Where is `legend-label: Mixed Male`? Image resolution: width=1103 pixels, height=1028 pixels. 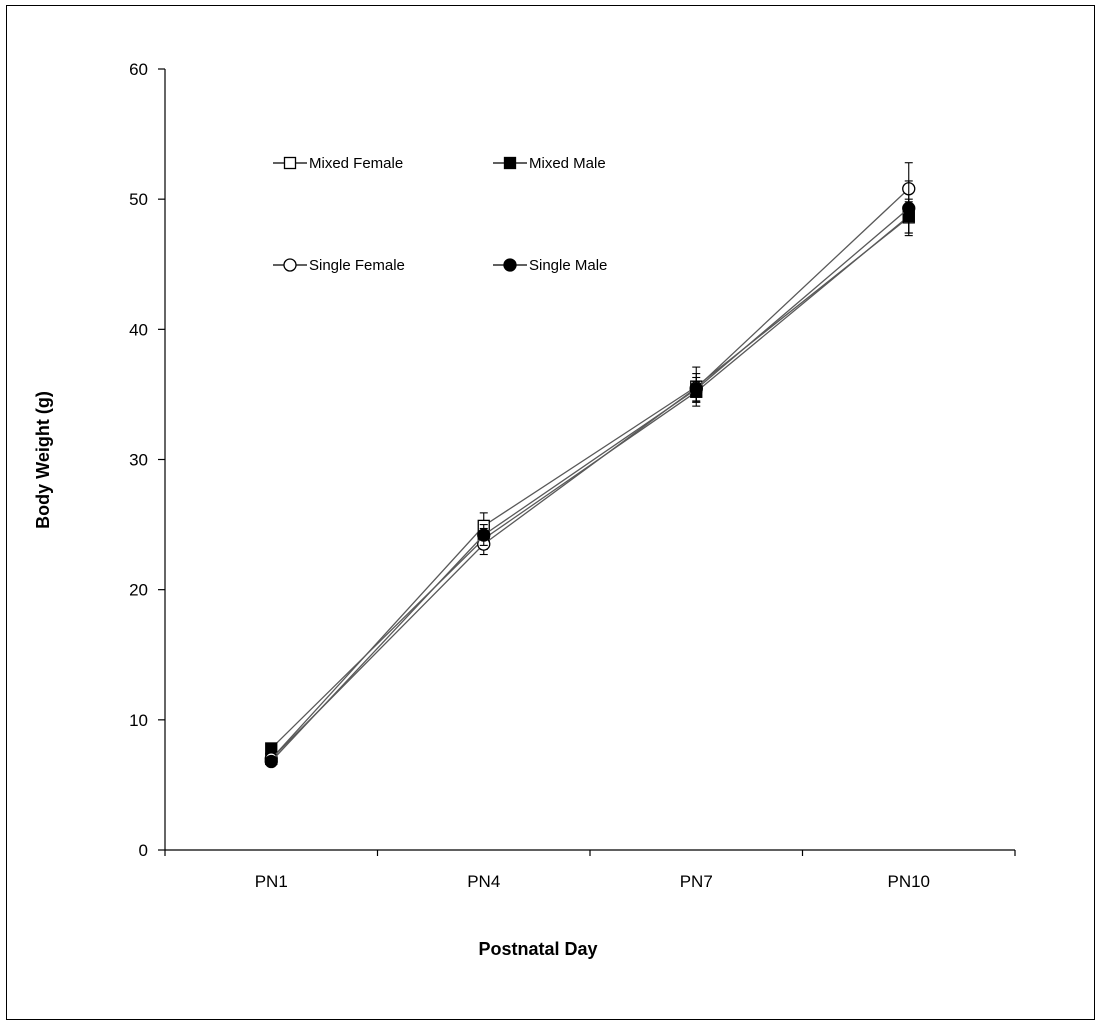
legend-label: Mixed Male is located at coordinates (567, 163).